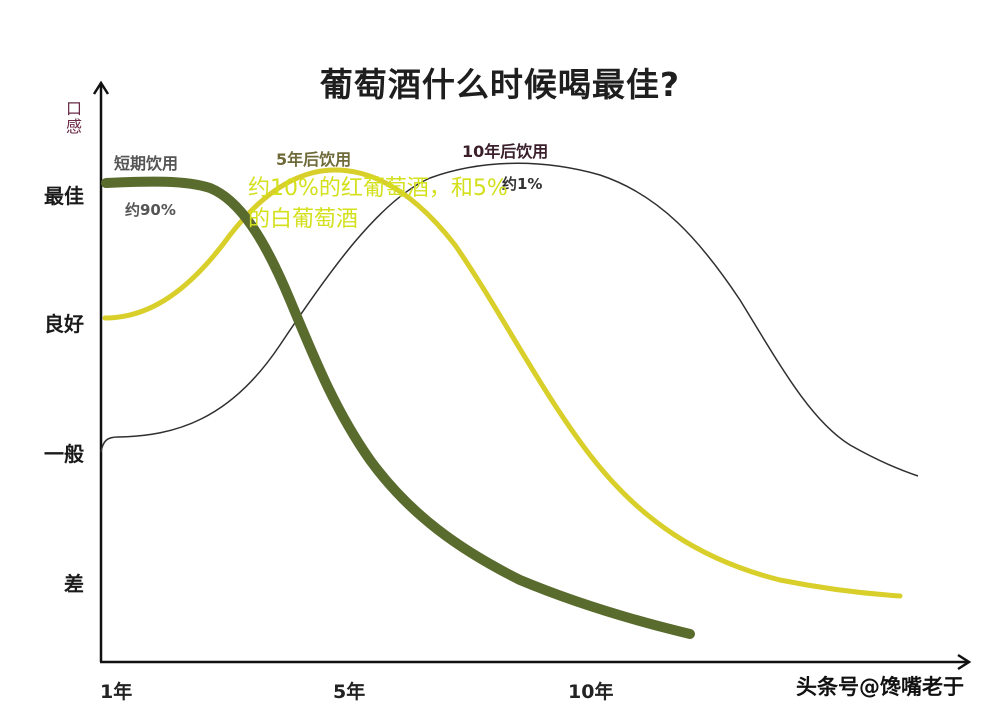  What do you see at coordinates (349, 692) in the screenshot?
I see `x-tick-5-year: 5年` at bounding box center [349, 692].